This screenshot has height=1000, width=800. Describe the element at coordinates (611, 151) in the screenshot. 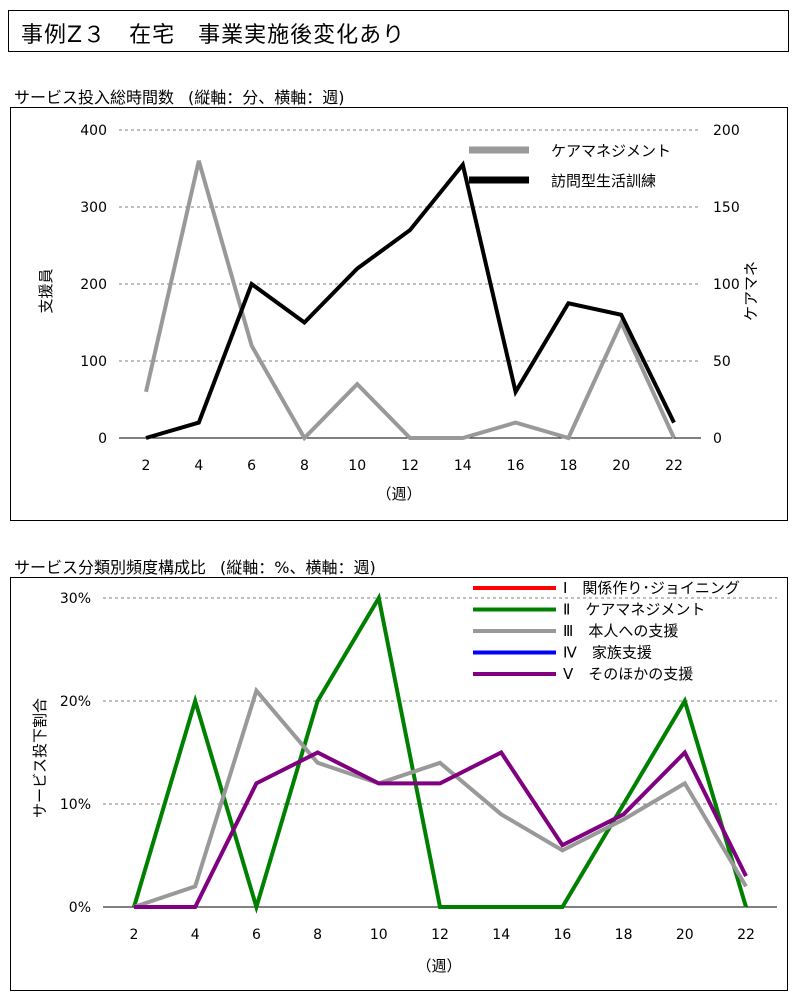

I see `chart1-legend-label: ケアマネジメント` at that location.